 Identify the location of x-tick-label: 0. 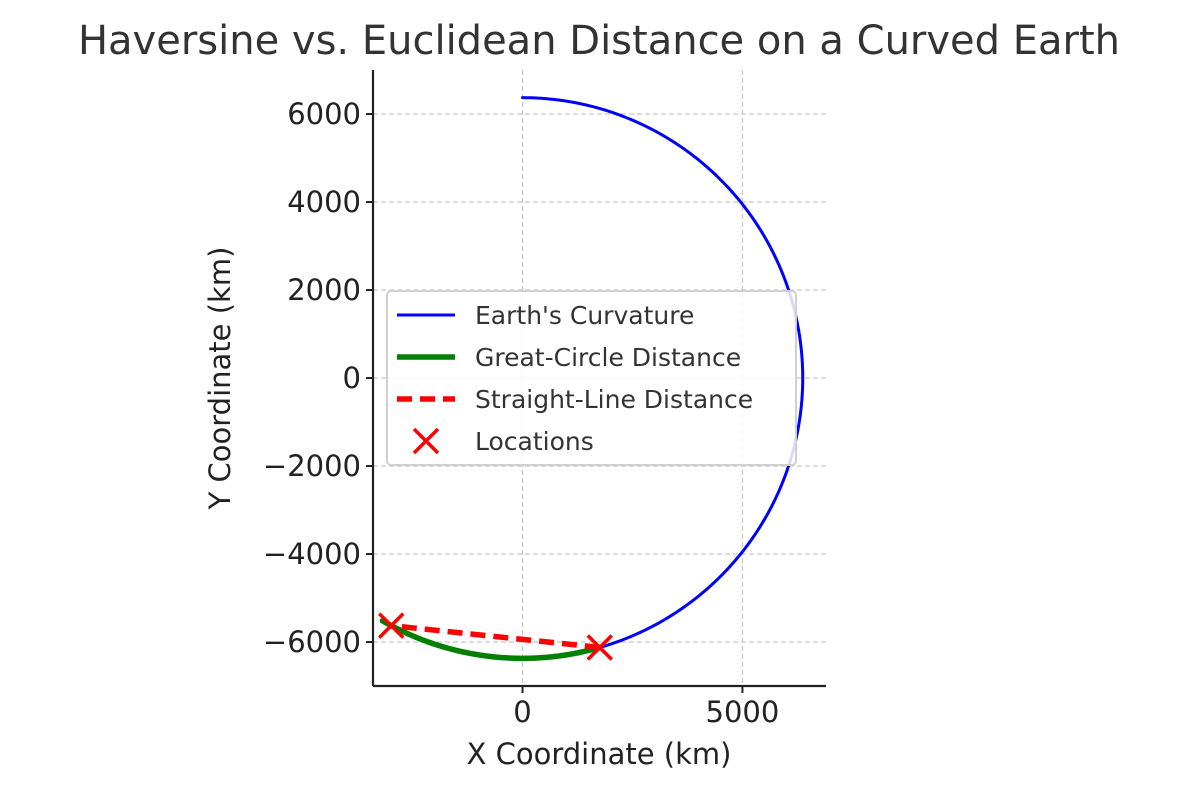
(522, 712).